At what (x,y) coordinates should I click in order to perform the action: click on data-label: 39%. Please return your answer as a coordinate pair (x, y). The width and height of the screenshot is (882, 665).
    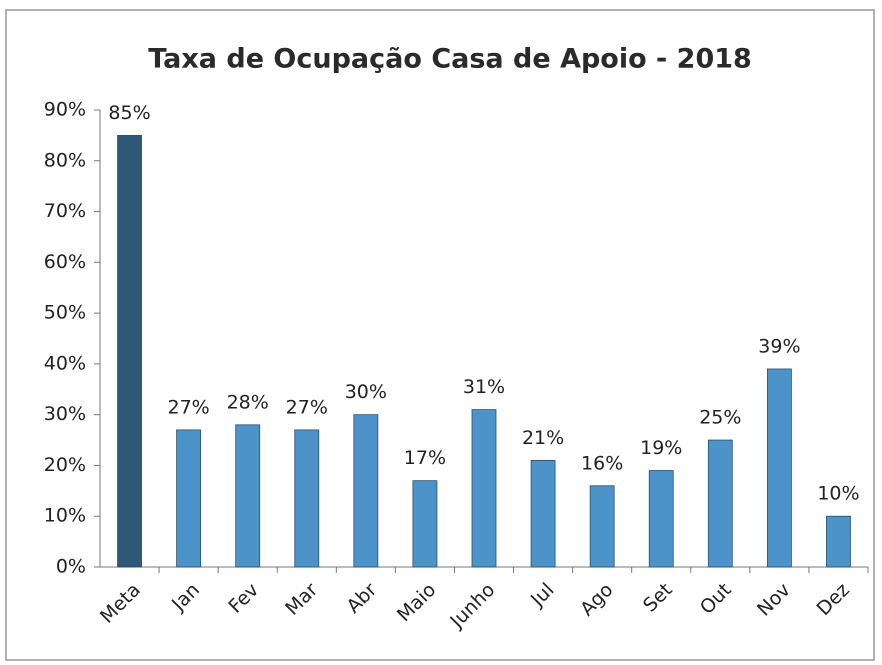
    Looking at the image, I should click on (779, 346).